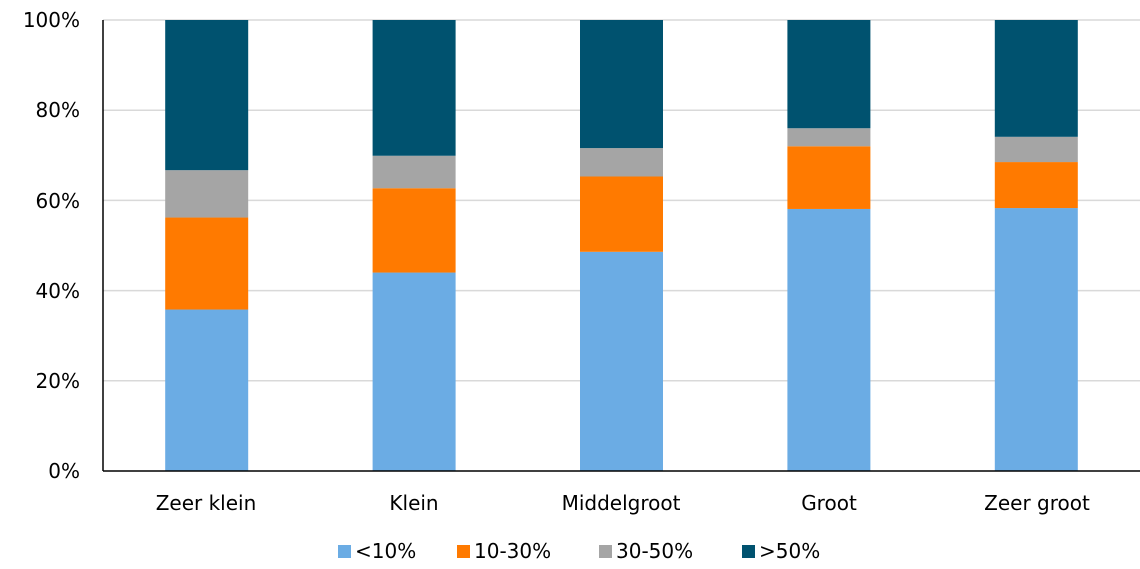 The width and height of the screenshot is (1140, 569). Describe the element at coordinates (51, 20) in the screenshot. I see `y-tick-label: 100%` at that location.